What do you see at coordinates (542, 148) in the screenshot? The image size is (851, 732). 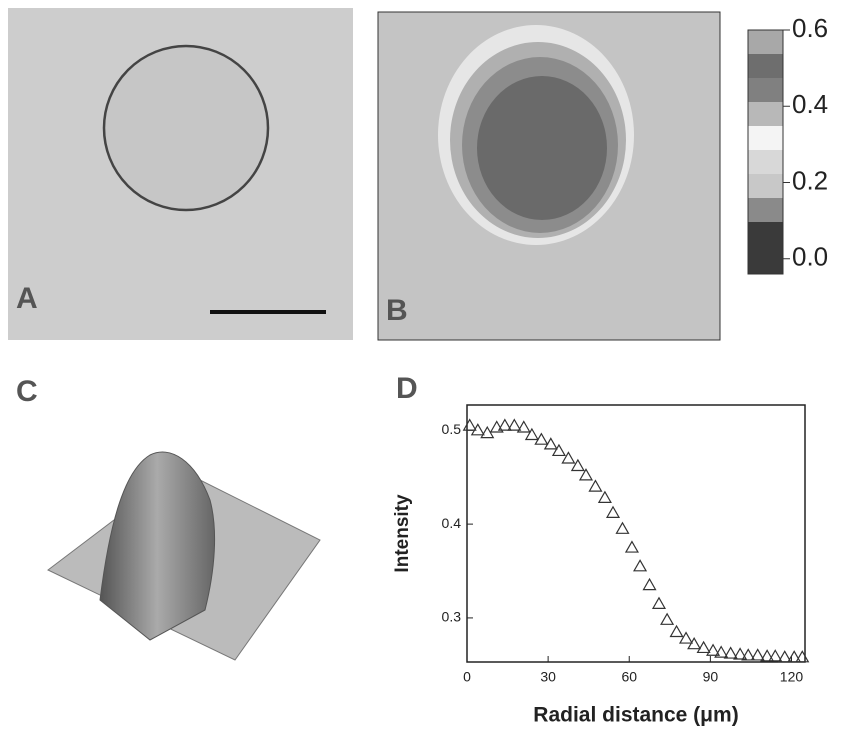 I see `contour-level` at bounding box center [542, 148].